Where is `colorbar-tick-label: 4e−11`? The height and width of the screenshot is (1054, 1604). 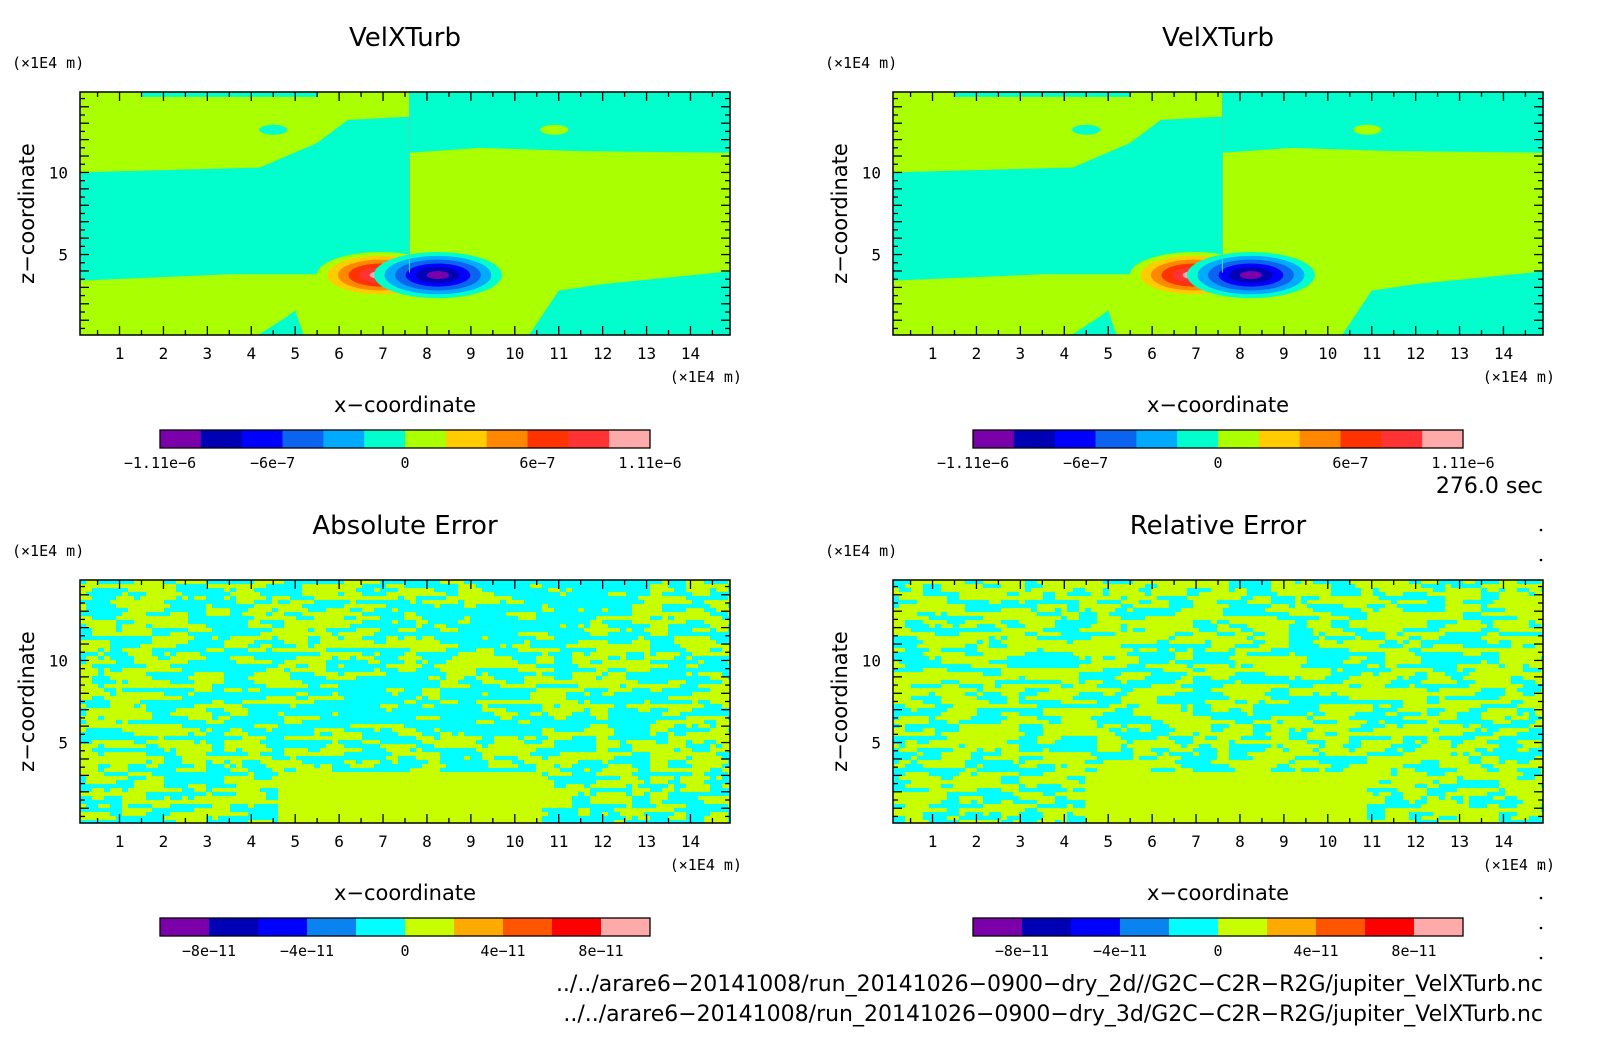 colorbar-tick-label: 4e−11 is located at coordinates (502, 951).